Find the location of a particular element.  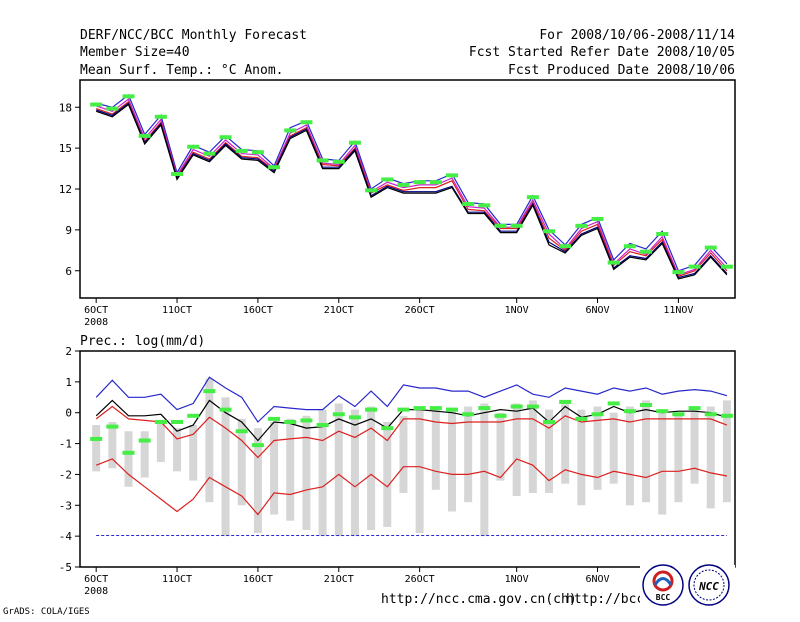

temp-x-tick-label: 6OCT is located at coordinates (96, 310).